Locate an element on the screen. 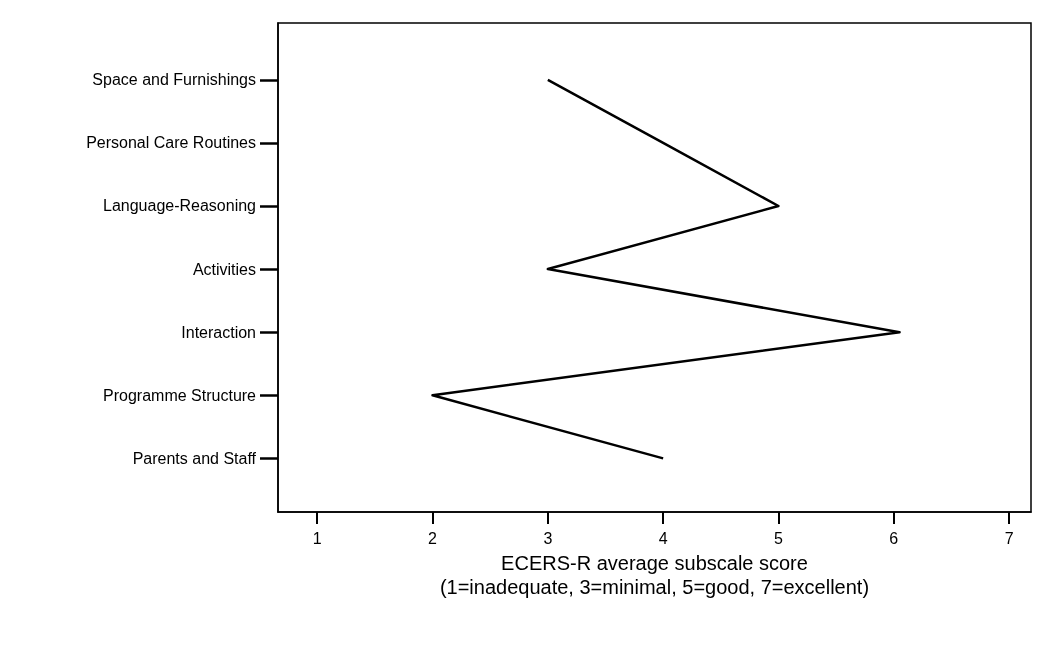 The image size is (1043, 653). x-tick-label: 2 is located at coordinates (433, 538).